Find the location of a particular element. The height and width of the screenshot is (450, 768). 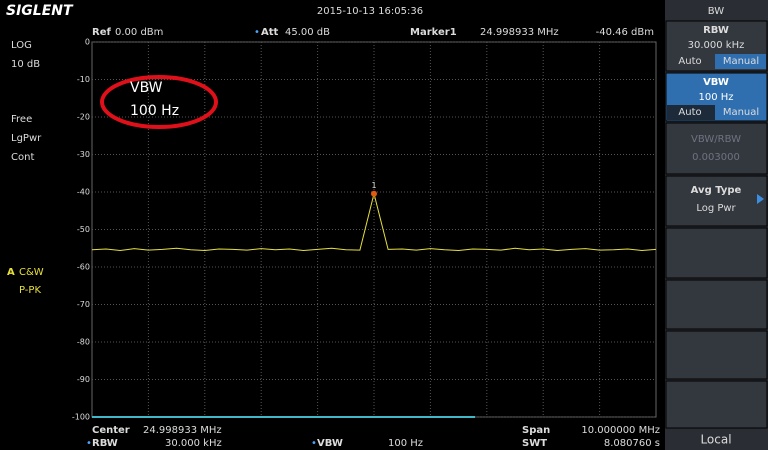

y-tick-label: -60 is located at coordinates (83, 267).